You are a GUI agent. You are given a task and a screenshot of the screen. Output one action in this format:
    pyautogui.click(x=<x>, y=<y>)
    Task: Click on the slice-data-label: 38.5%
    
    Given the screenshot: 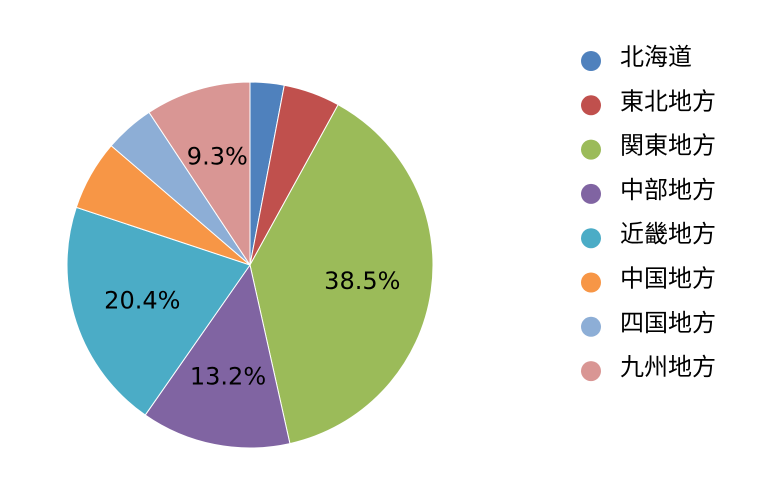 What is the action you would take?
    pyautogui.click(x=362, y=281)
    